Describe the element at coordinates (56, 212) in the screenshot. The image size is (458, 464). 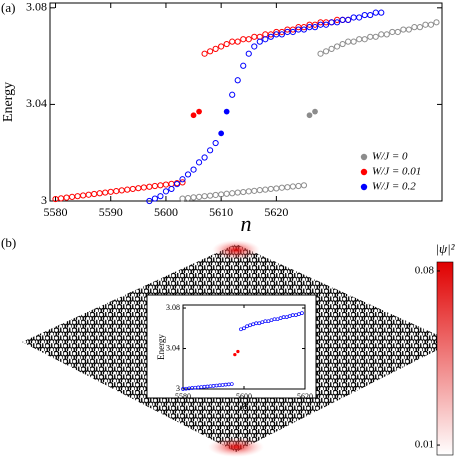
I see `x-tick-label: 5580` at that location.